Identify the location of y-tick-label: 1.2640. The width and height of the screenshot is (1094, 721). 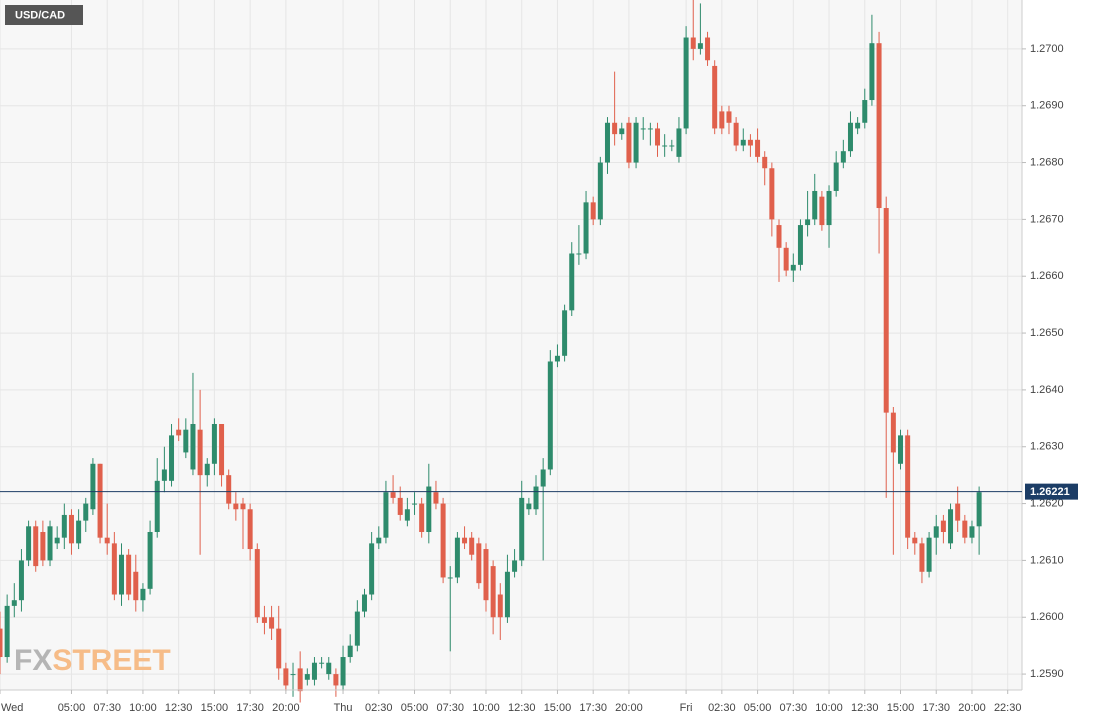
(1047, 390).